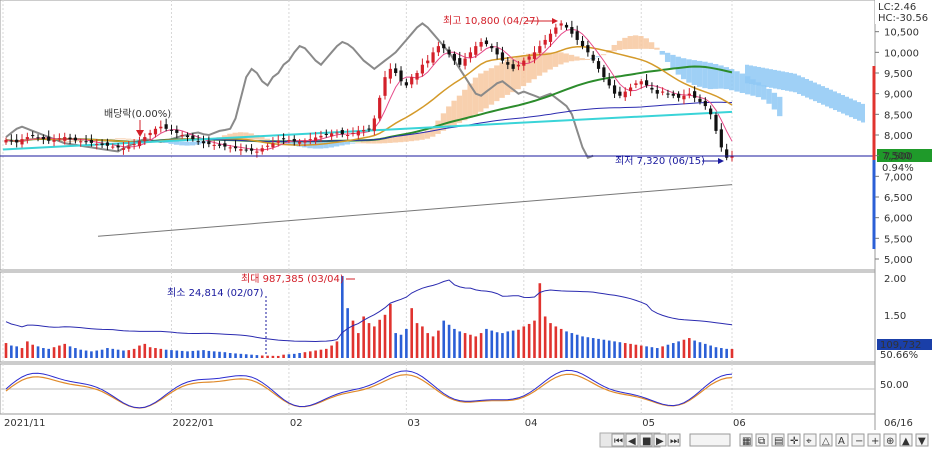  Describe the element at coordinates (901, 53) in the screenshot. I see `price-tick-label: 10,000` at that location.